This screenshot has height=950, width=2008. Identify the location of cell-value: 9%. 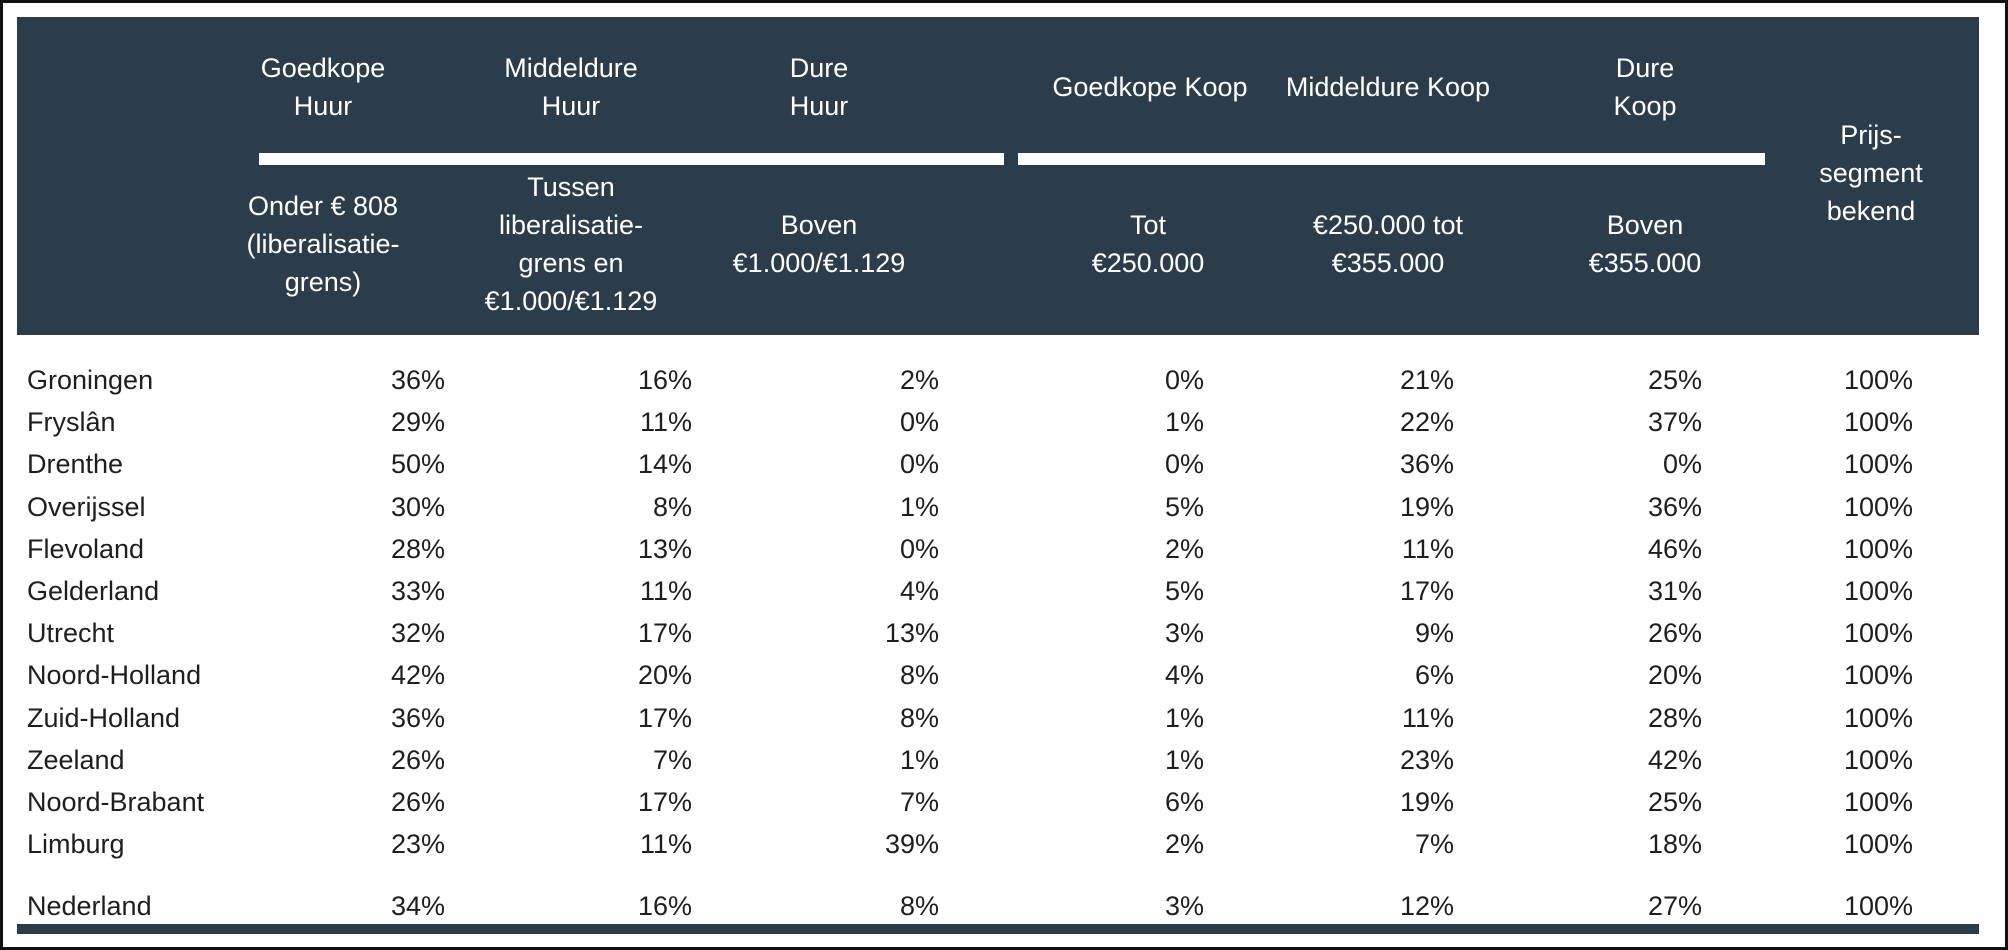
(1434, 633).